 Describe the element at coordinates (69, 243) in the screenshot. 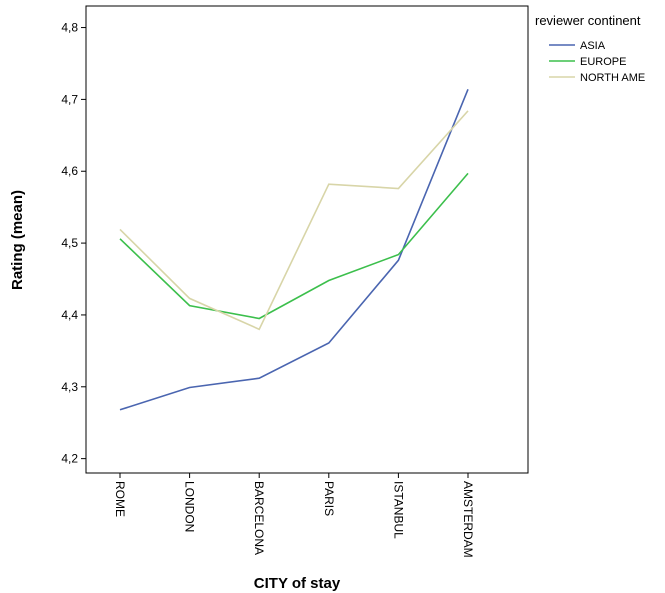

I see `y-tick-label: 4,5` at that location.